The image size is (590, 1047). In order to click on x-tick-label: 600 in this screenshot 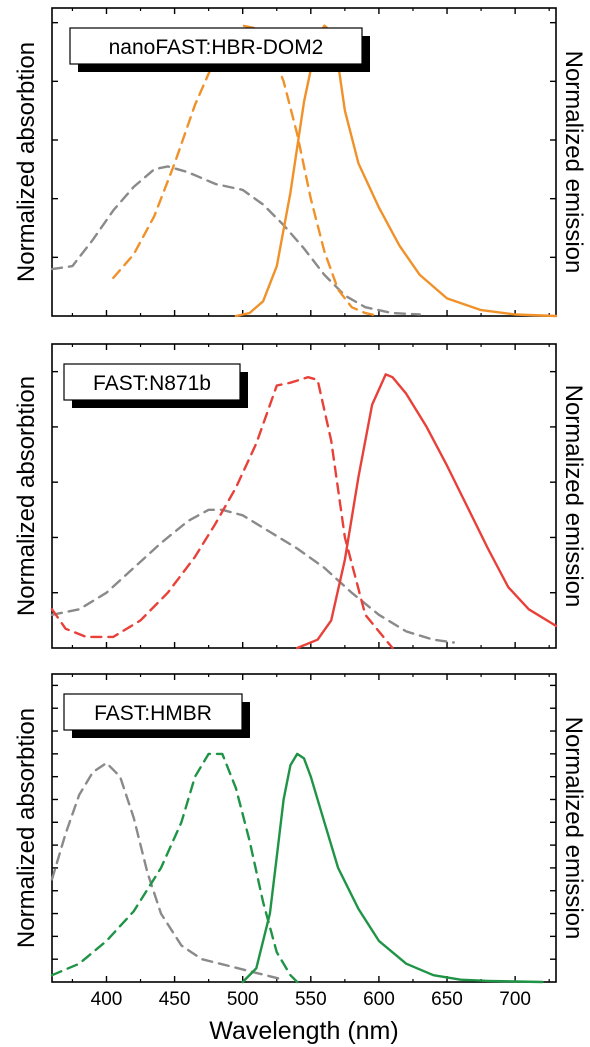, I will do `click(379, 999)`.